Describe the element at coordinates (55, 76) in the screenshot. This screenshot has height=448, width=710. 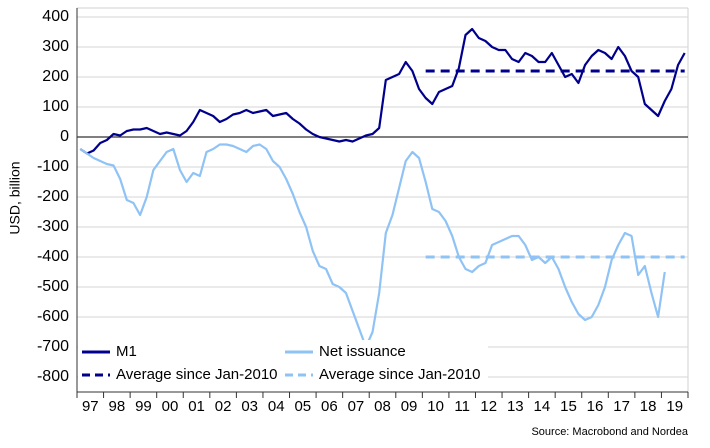
I see `y-tick-label: 200` at that location.